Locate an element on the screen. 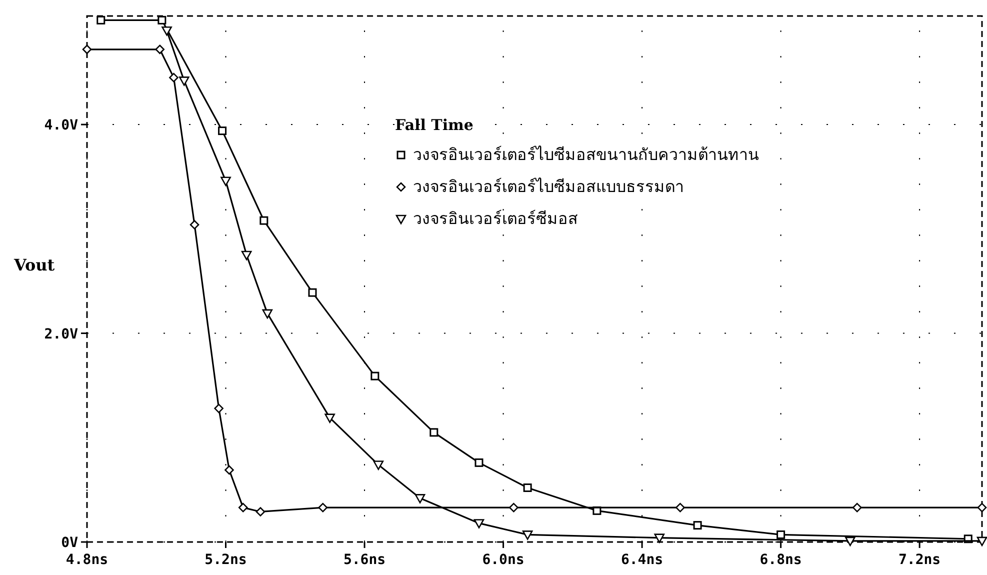 This screenshot has height=575, width=987. x-tick-label: 6.0ns is located at coordinates (503, 560).